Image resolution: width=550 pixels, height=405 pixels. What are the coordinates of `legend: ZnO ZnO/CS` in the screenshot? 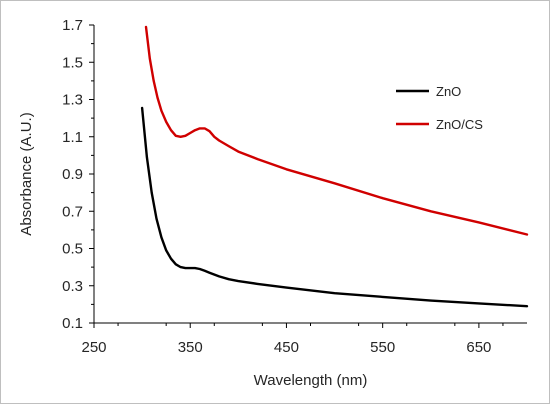 It's located at (439, 108).